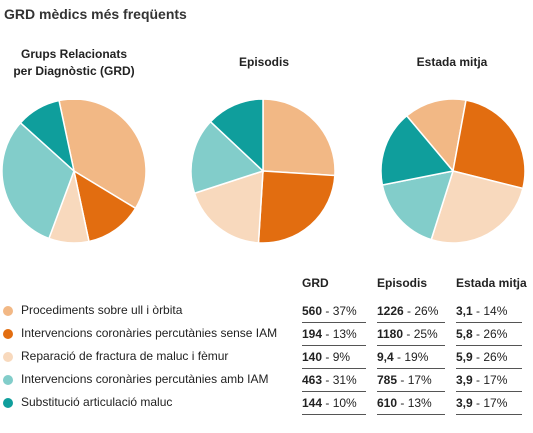  Describe the element at coordinates (464, 357) in the screenshot. I see `cell-estada-value: 5,9` at that location.